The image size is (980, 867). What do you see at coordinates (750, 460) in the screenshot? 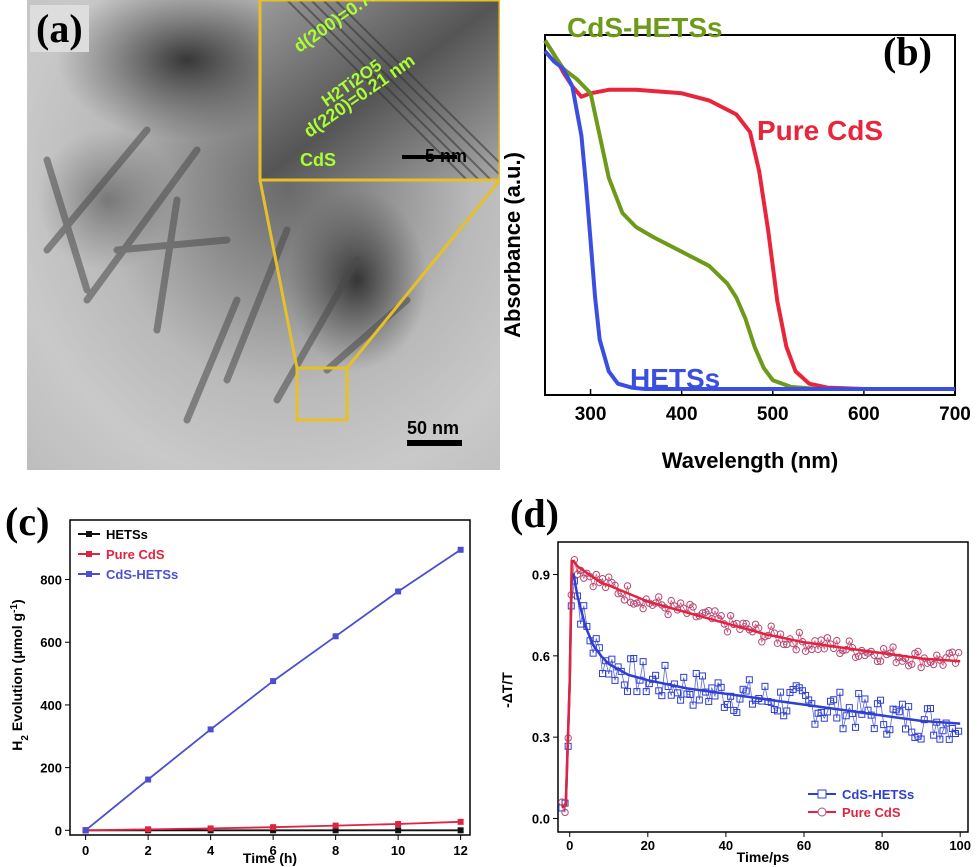
I see `x-axis-label-b: Wavelength (nm)` at bounding box center [750, 460].